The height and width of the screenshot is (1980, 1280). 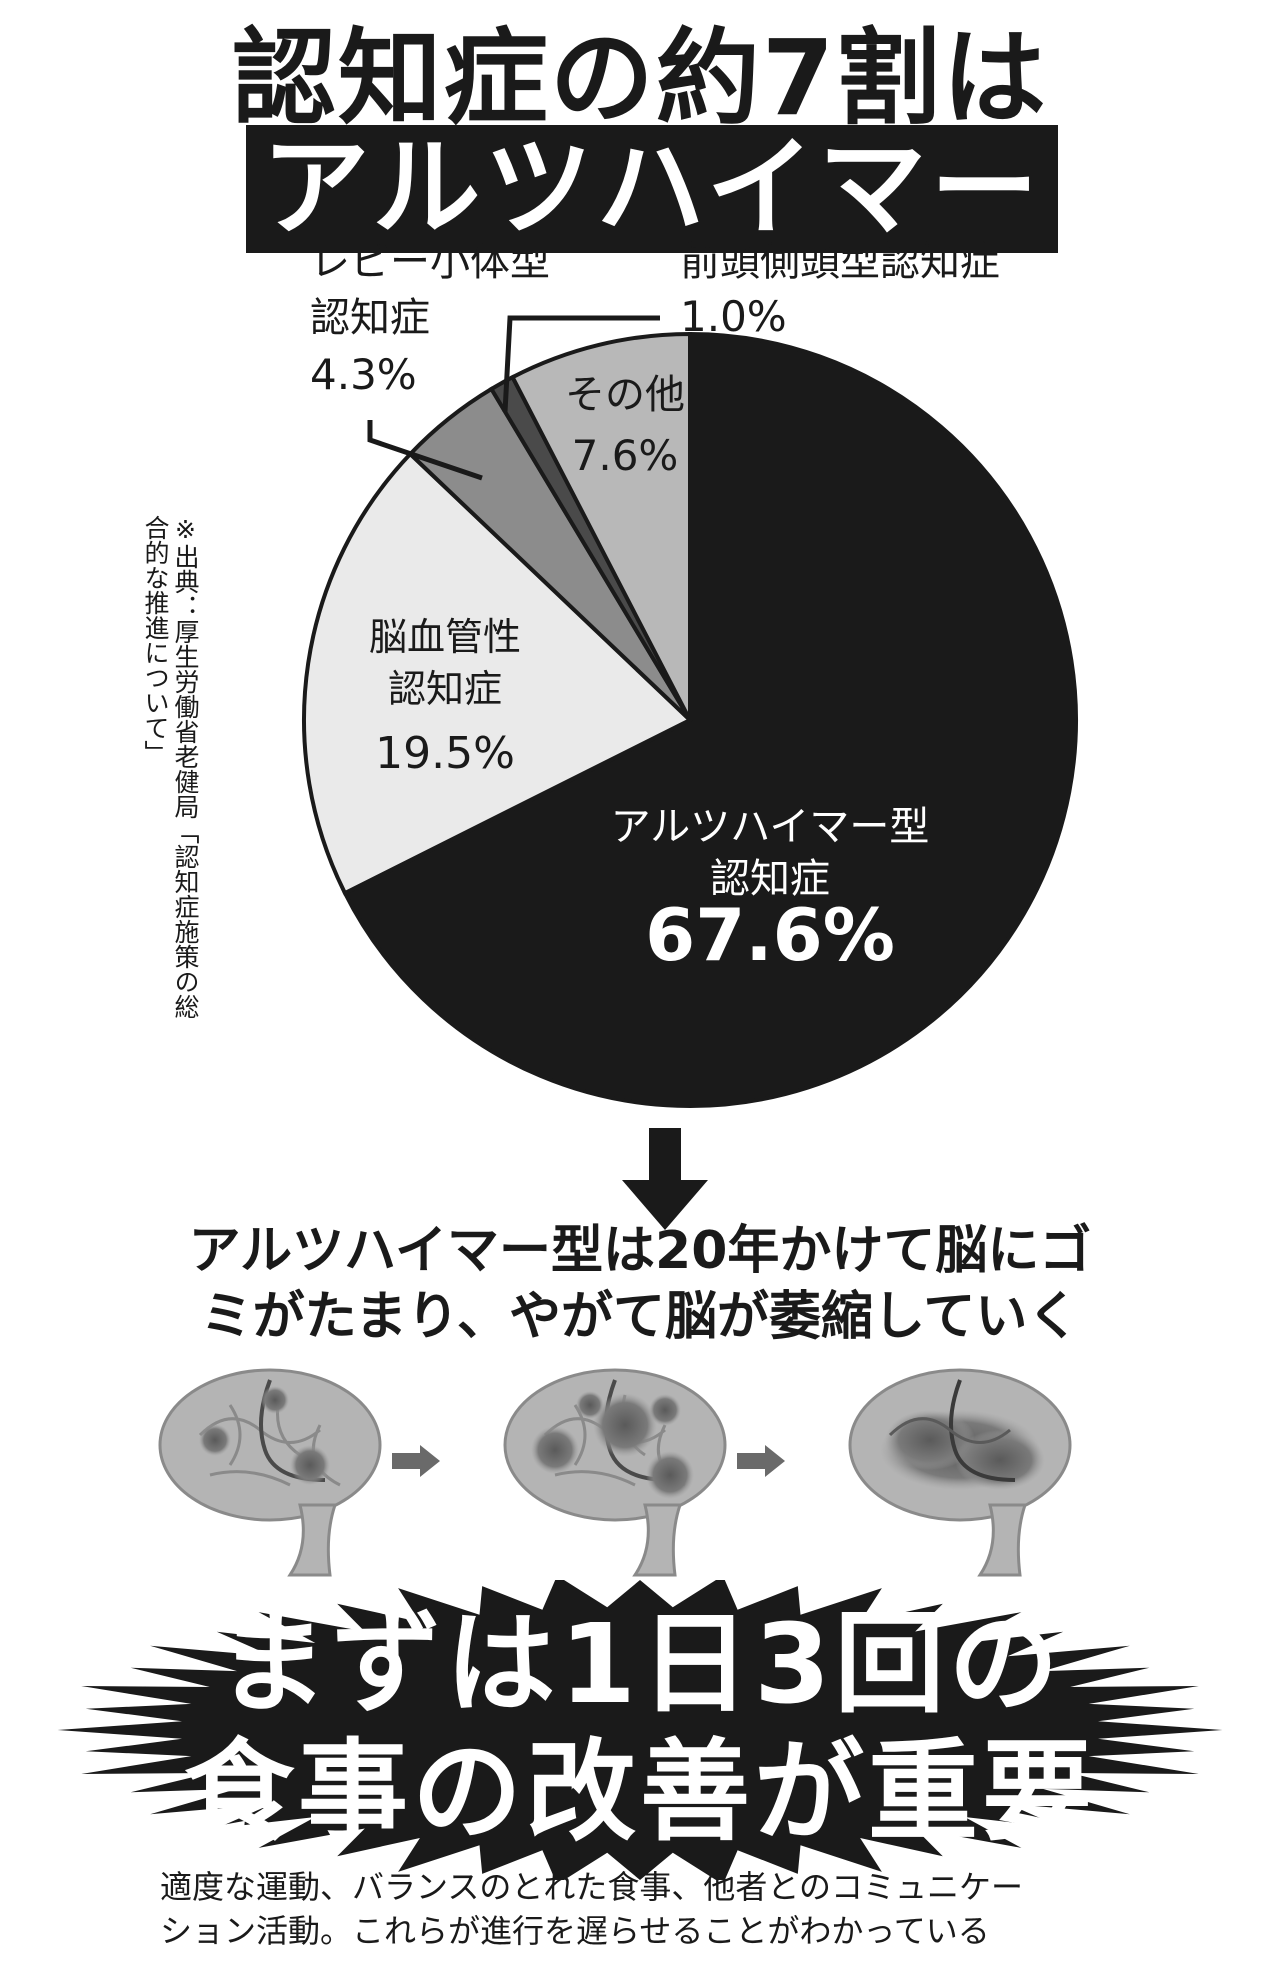 I want to click on slice-name-label-1: 脳血管性, so click(x=445, y=637).